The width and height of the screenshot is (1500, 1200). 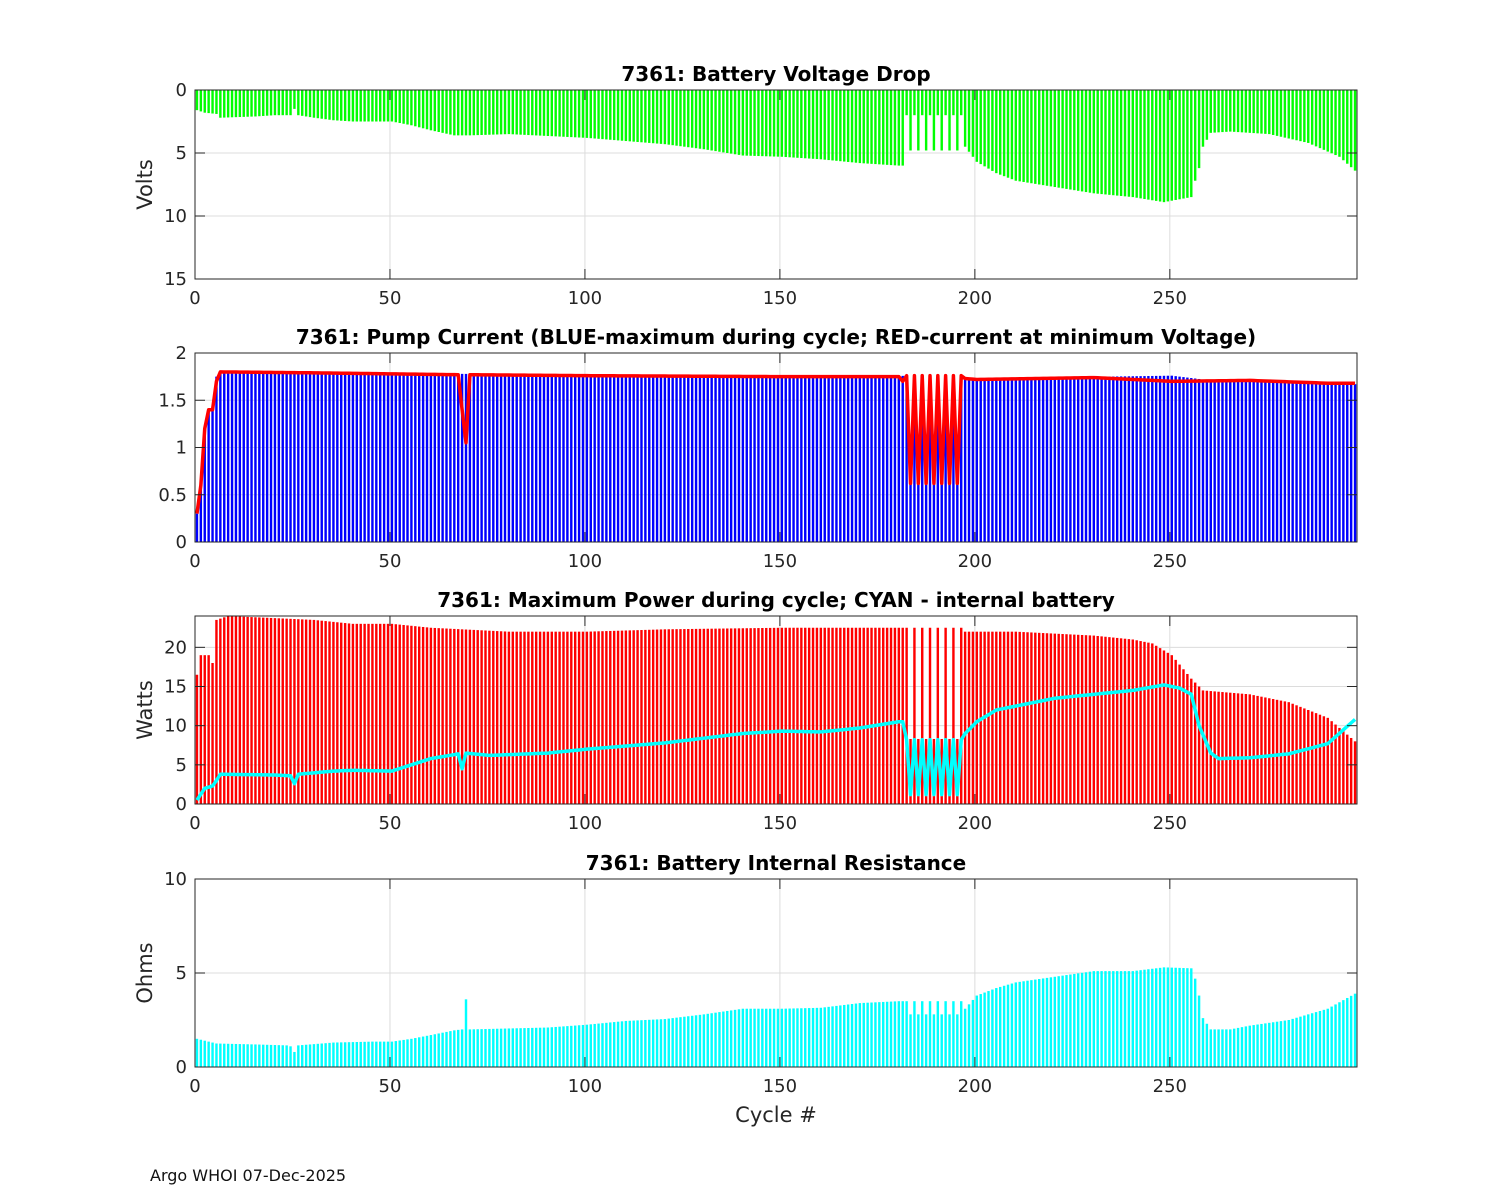 What do you see at coordinates (1170, 298) in the screenshot?
I see `x-tick-label: 250` at bounding box center [1170, 298].